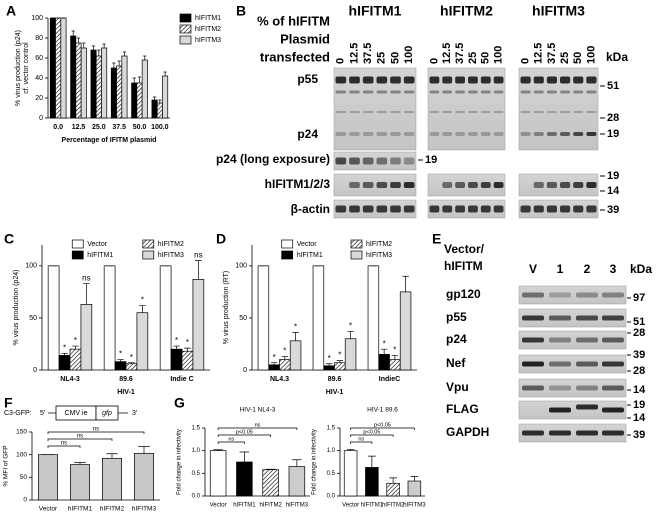 The width and height of the screenshot is (660, 526). Describe the element at coordinates (109, 140) in the screenshot. I see `x-axis-label: Percentage of IFITM plasmid` at that location.